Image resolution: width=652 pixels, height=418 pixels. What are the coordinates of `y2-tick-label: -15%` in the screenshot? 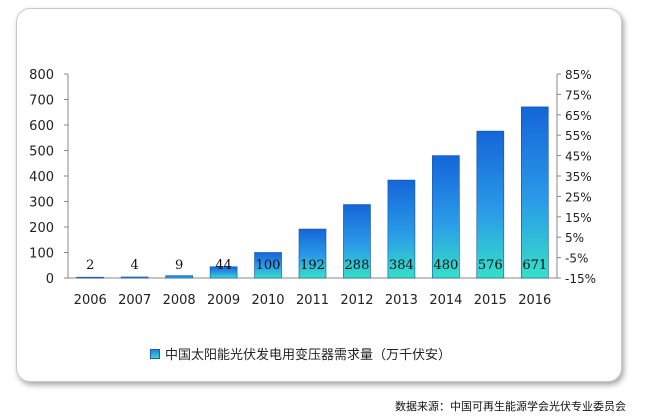 It's located at (580, 279).